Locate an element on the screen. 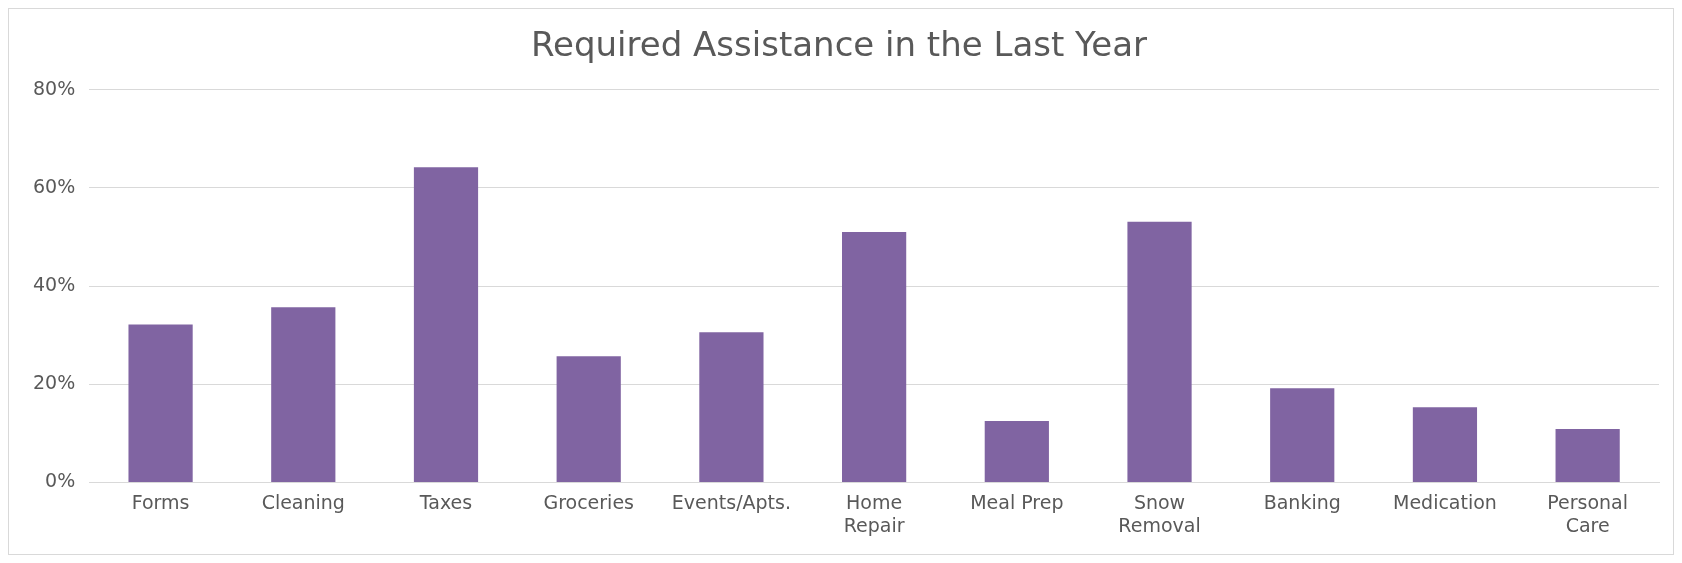  x-tick-label: Meal Prep is located at coordinates (1017, 501).